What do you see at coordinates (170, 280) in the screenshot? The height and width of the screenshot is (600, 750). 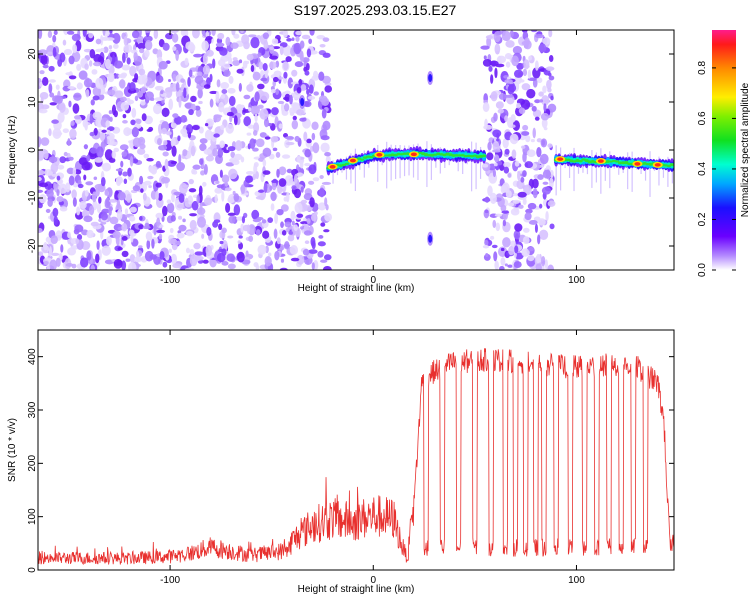 I see `x-tick-label: -100` at bounding box center [170, 280].